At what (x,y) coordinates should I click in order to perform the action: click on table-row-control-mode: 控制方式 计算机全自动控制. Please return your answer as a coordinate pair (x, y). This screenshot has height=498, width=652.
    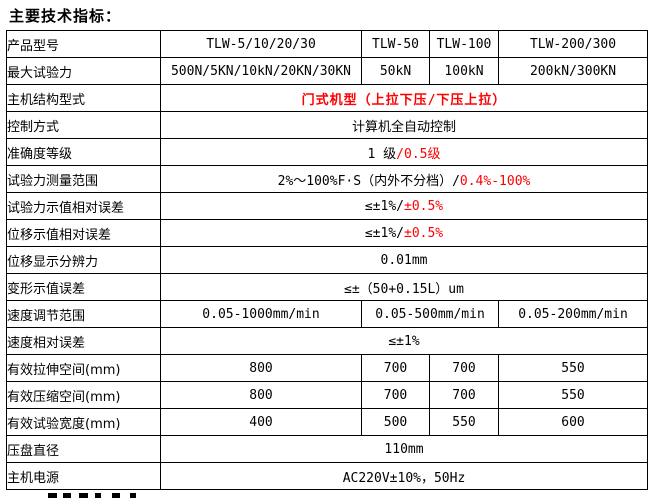
    Looking at the image, I should click on (327, 125).